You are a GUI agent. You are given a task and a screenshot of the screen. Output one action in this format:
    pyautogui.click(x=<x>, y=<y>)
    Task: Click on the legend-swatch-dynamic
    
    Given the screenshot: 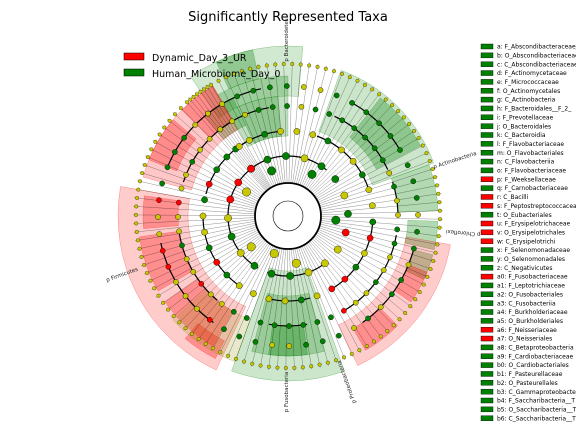 What is the action you would take?
    pyautogui.click(x=134, y=56)
    